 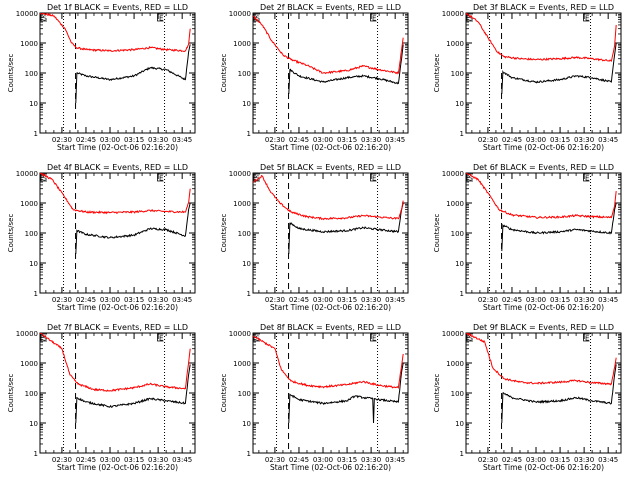 What do you see at coordinates (543, 7) in the screenshot?
I see `panel-title: Det 3f BLACK = Events, RED = LLD` at bounding box center [543, 7].